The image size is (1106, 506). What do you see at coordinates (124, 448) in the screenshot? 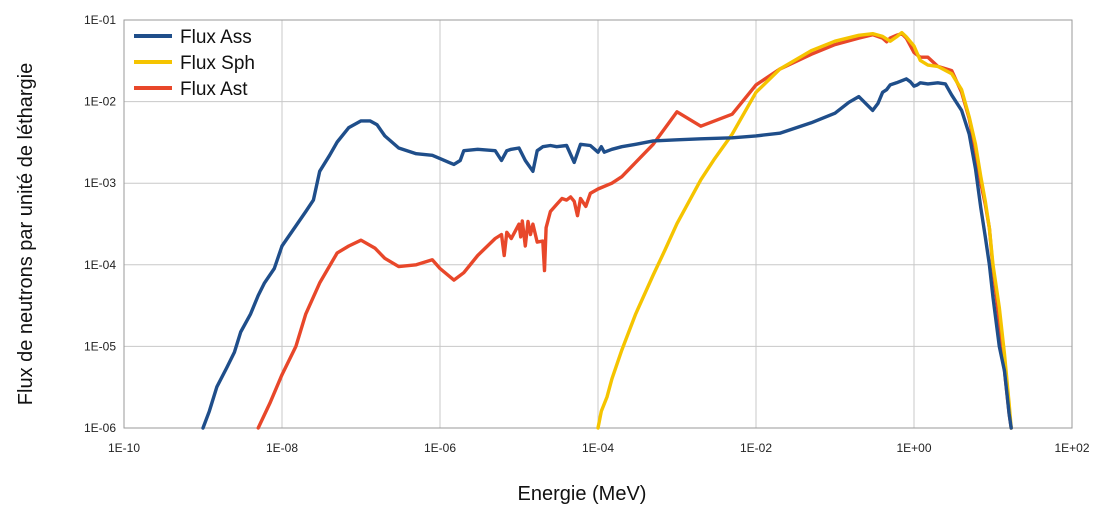
I see `x-tick-label: 1E-10` at bounding box center [124, 448].